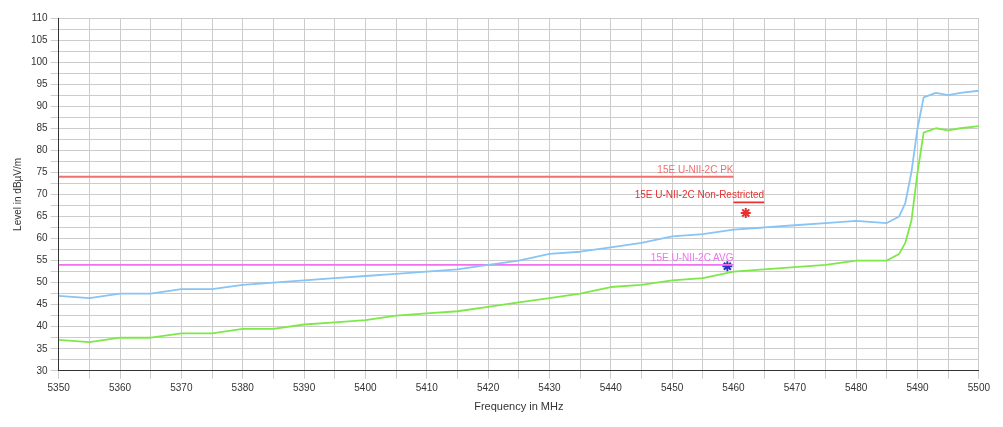 This screenshot has height=427, width=1003. Describe the element at coordinates (40, 61) in the screenshot. I see `y-tick-label: 100` at that location.